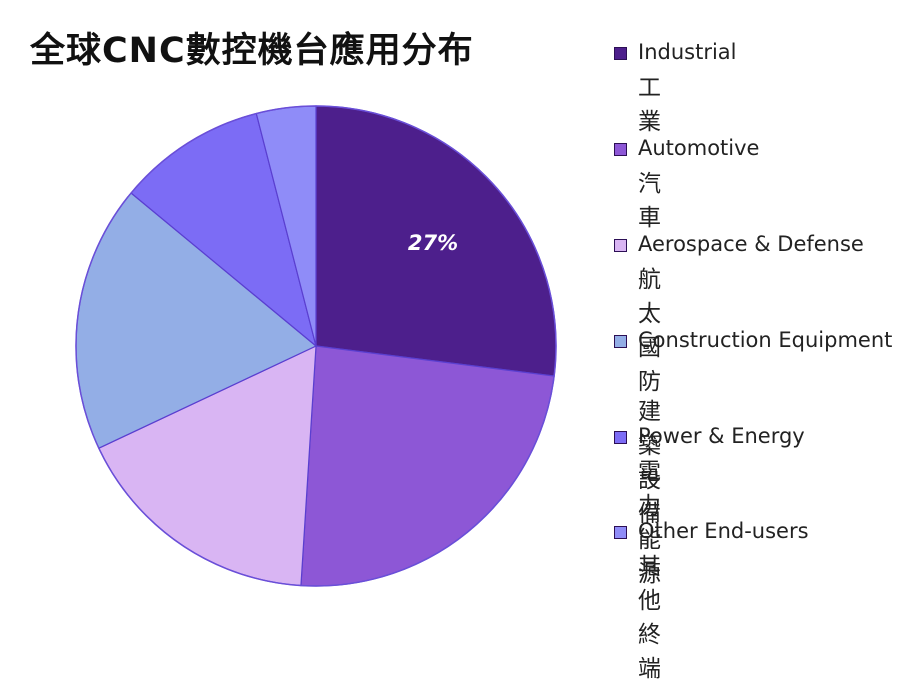  I want to click on legend-label-zh: 工業, so click(649, 105).